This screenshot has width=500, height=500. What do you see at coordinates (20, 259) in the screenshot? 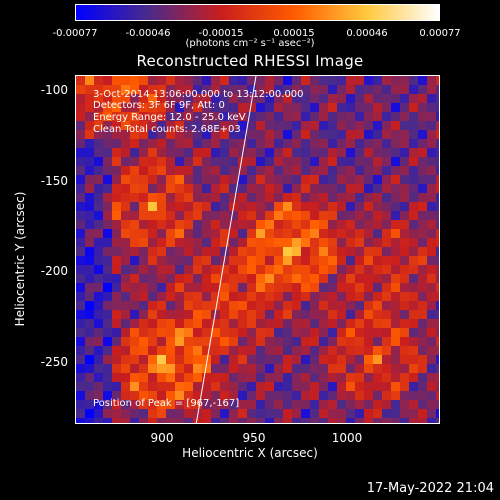
I see `y-axis-label: Heliocentric Y (arcsec)` at bounding box center [20, 259].